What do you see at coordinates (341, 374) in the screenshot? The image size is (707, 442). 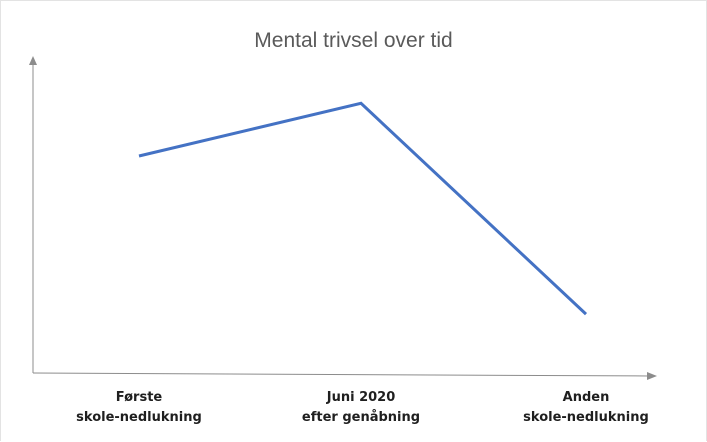 I see `x-axis-line` at bounding box center [341, 374].